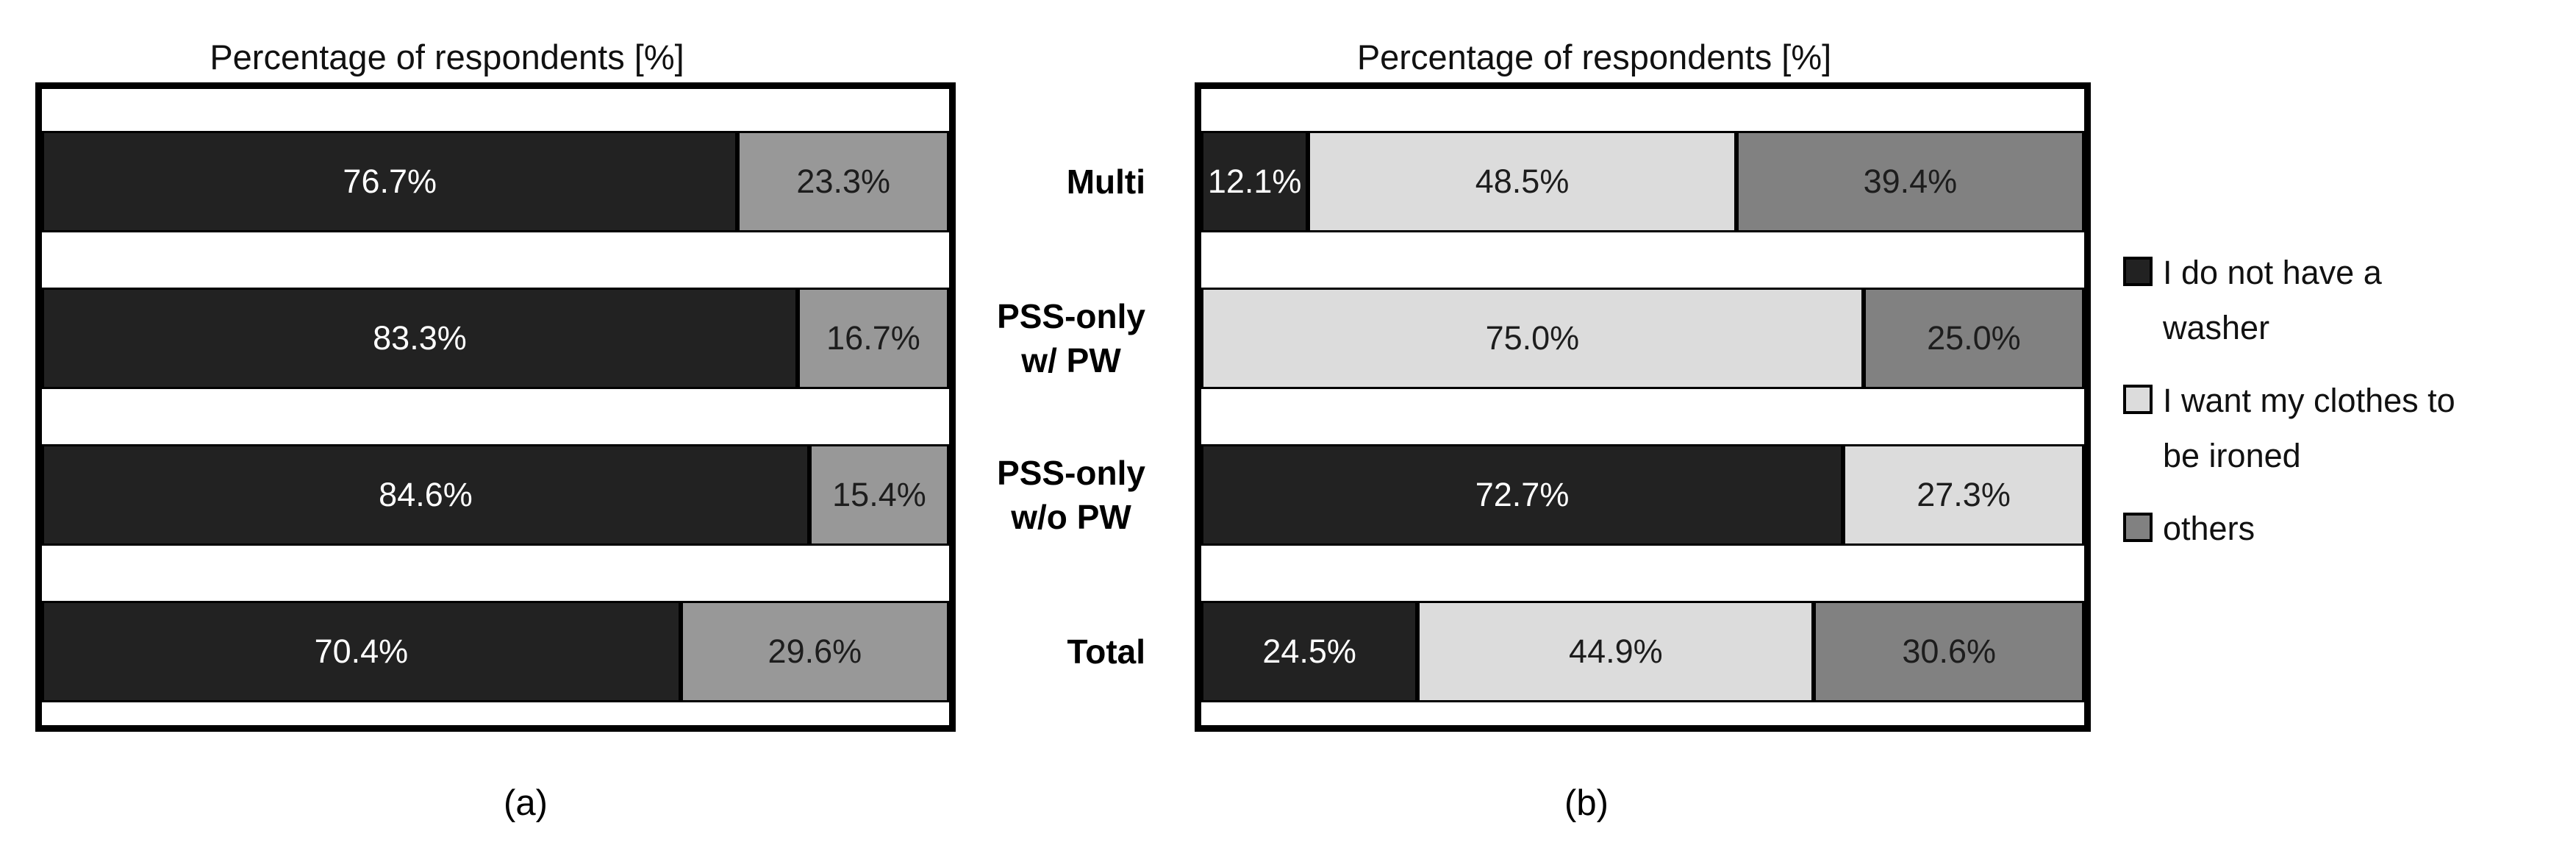 The height and width of the screenshot is (859, 2576). I want to click on segment-value-label: 16.7%, so click(873, 338).